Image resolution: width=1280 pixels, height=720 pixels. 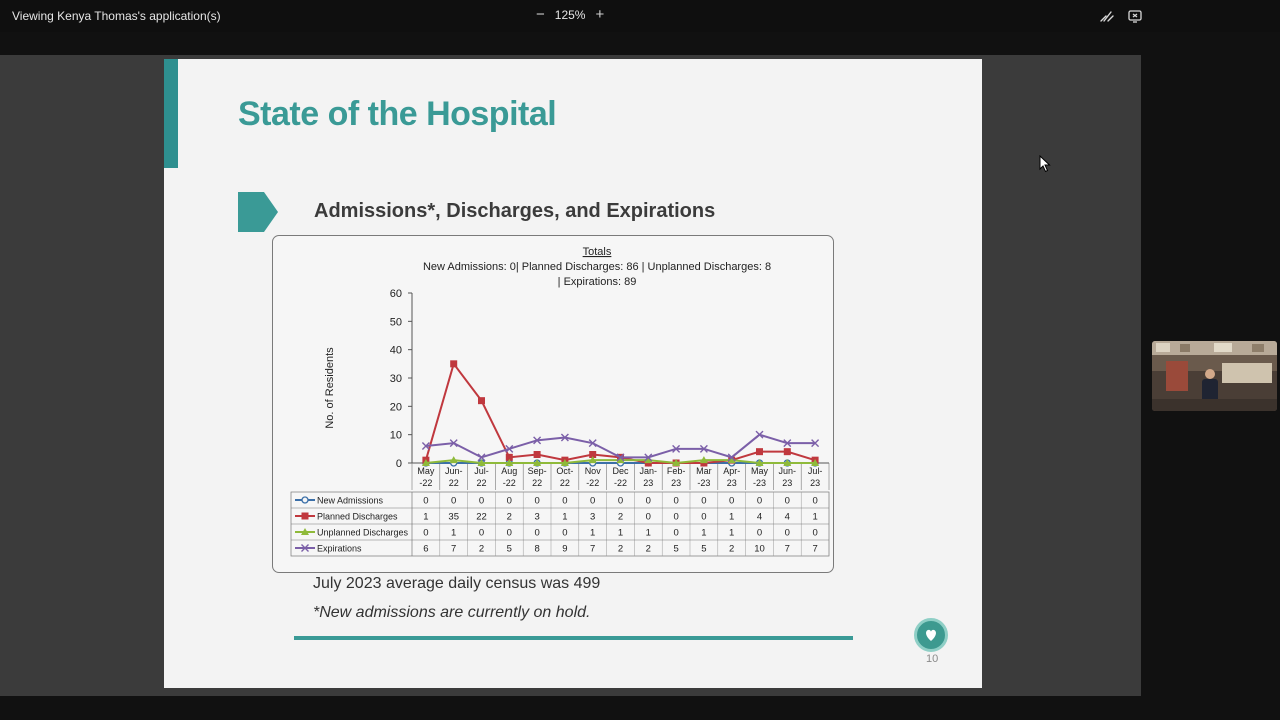 What do you see at coordinates (787, 517) in the screenshot?
I see `table-cell-value: 4` at bounding box center [787, 517].